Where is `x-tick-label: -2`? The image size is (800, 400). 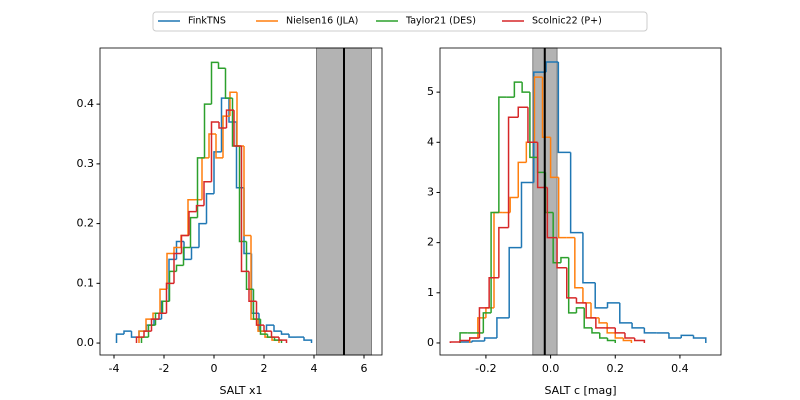 x-tick-label: -2 is located at coordinates (164, 368).